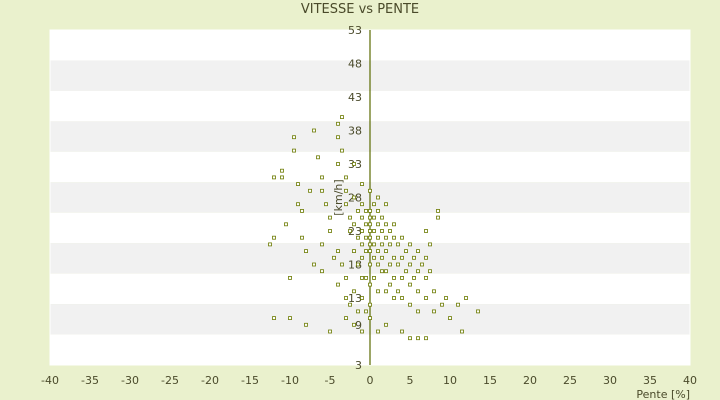 The width and height of the screenshot is (720, 400). What do you see at coordinates (650, 380) in the screenshot?
I see `x-tick-label: 35` at bounding box center [650, 380].